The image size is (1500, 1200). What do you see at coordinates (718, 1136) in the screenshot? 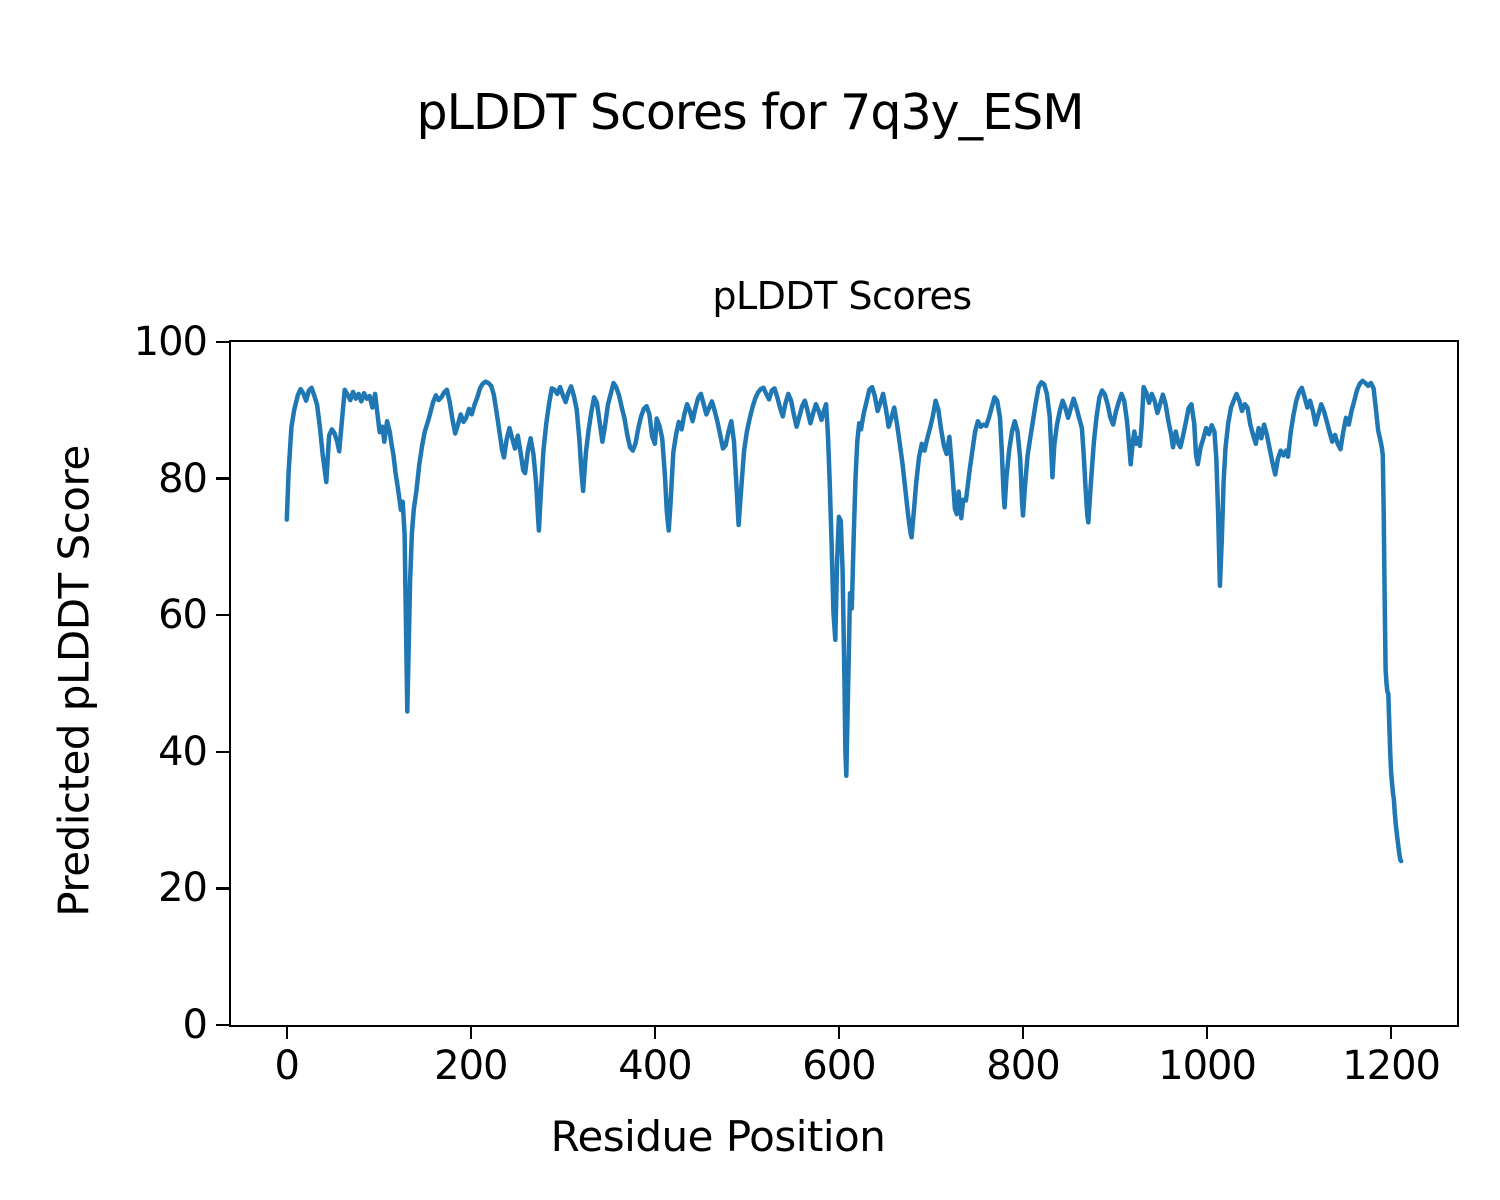
I see `x-axis-label: Residue Position` at bounding box center [718, 1136].